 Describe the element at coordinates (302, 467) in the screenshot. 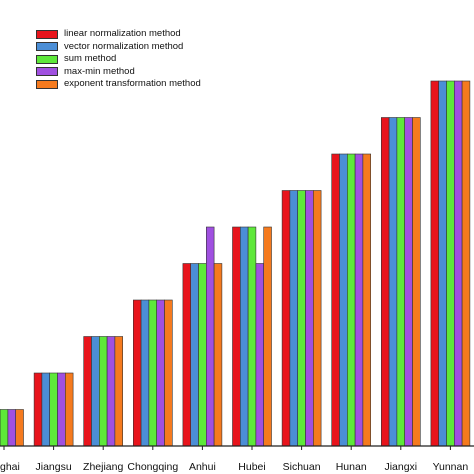

I see `x-tick-label-sichuan: Sichuan` at that location.